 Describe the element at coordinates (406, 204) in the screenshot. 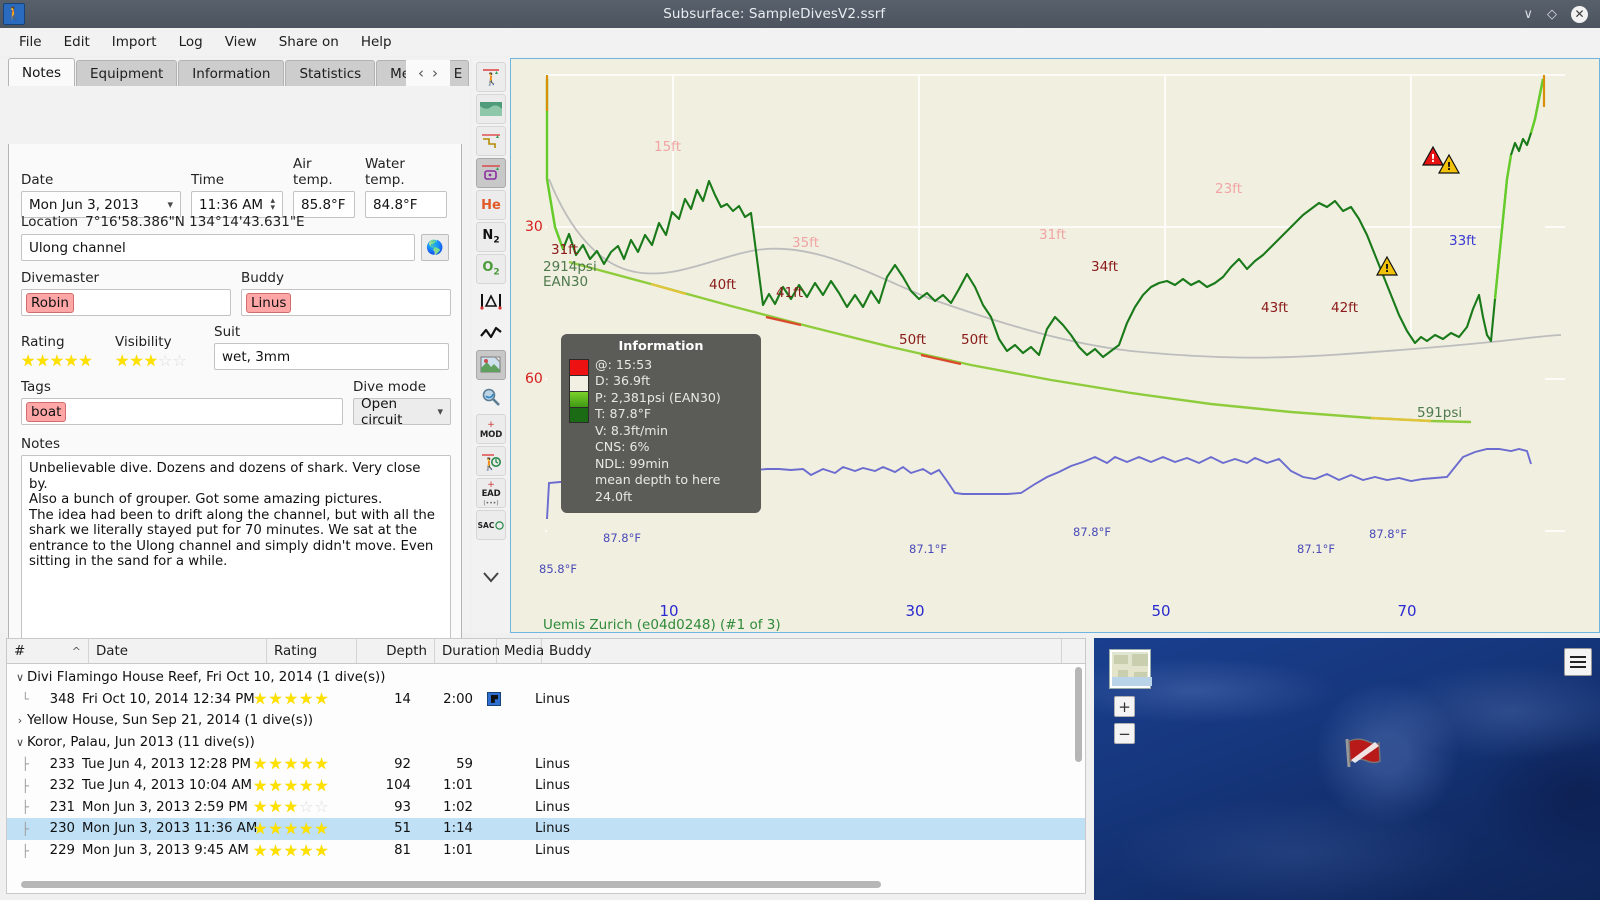

I see `water-temp-field: 84.8°F` at that location.